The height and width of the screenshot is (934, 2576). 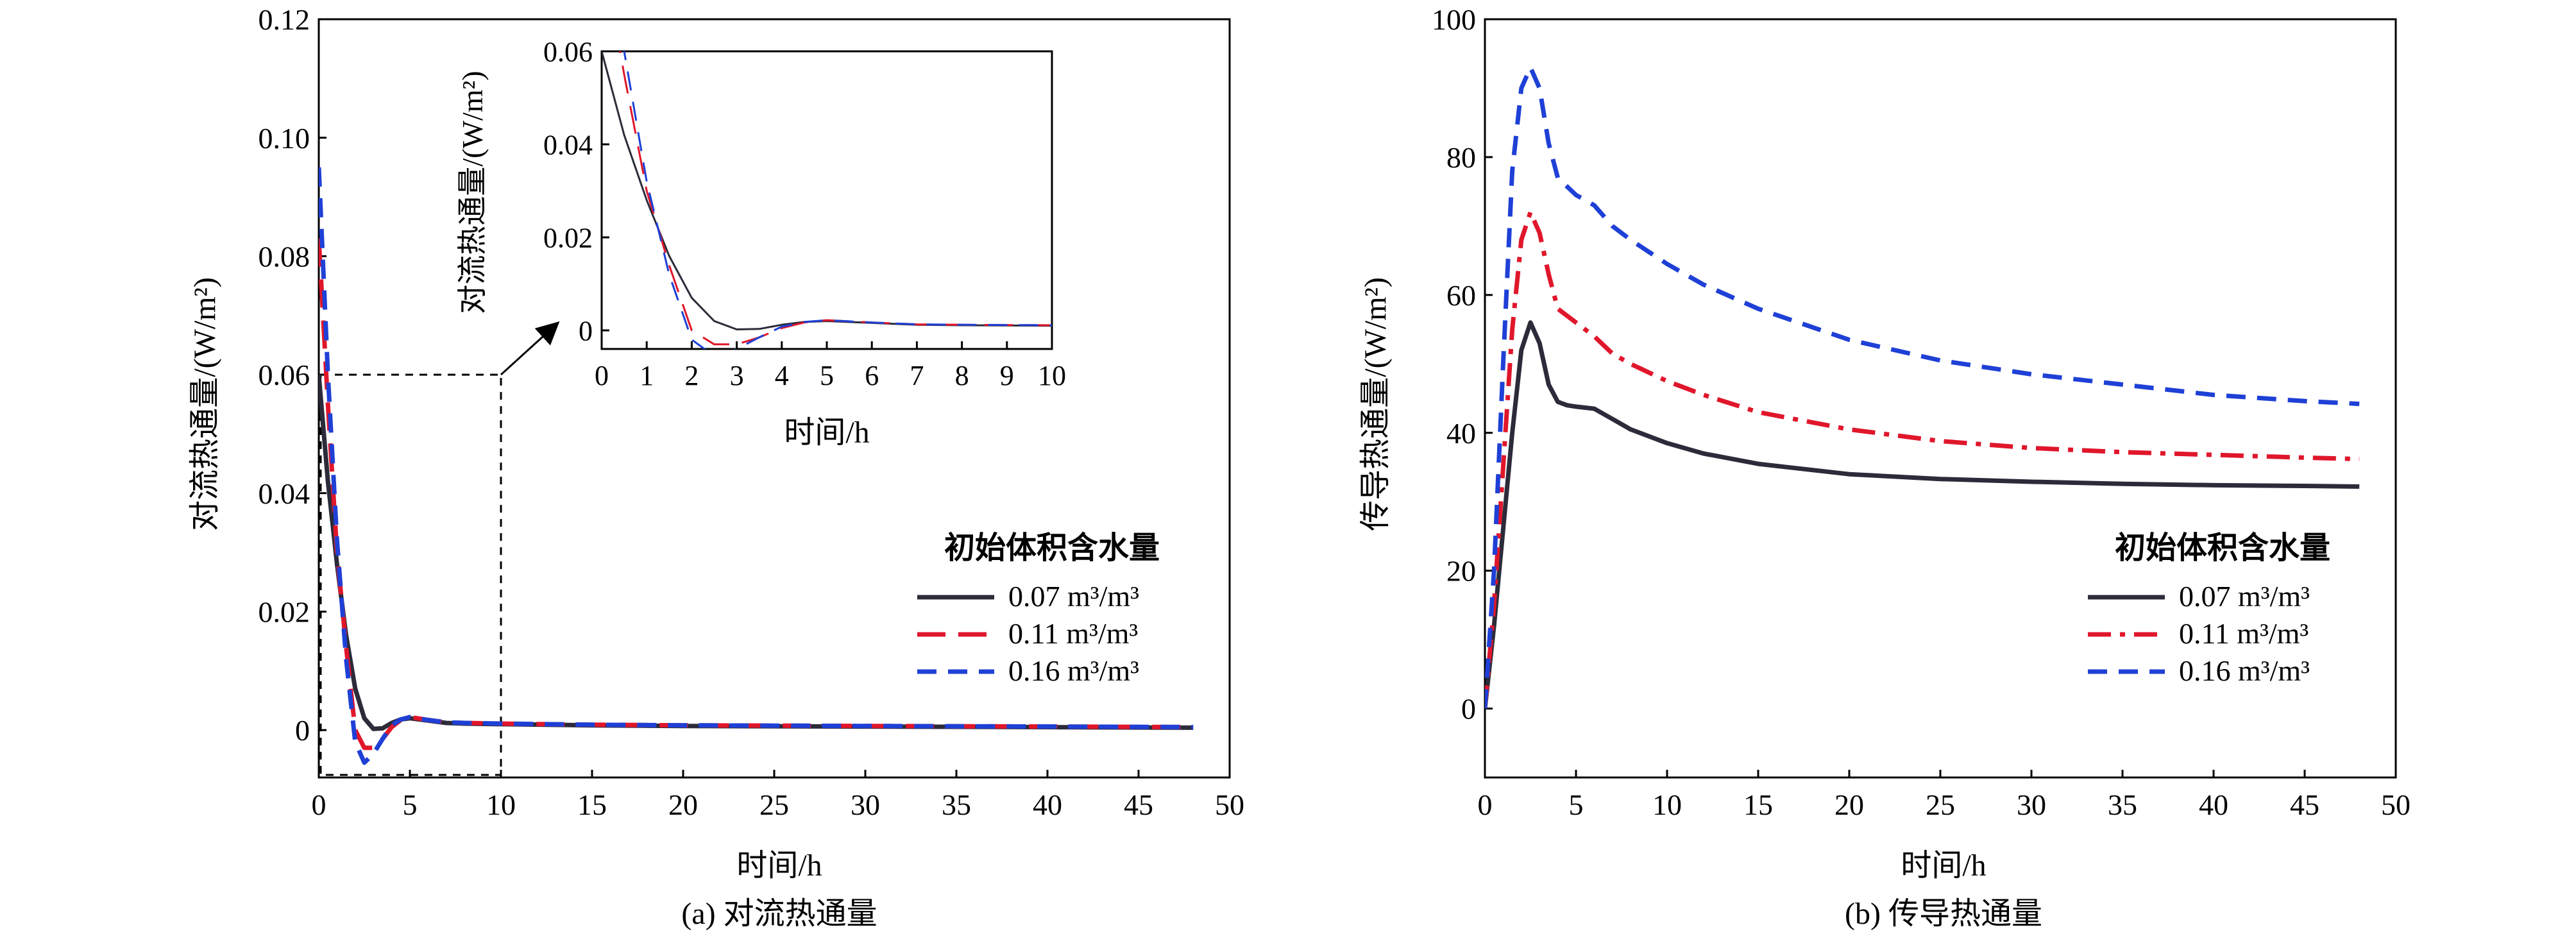 I want to click on b-x-tick-label: 40, so click(x=2213, y=804).